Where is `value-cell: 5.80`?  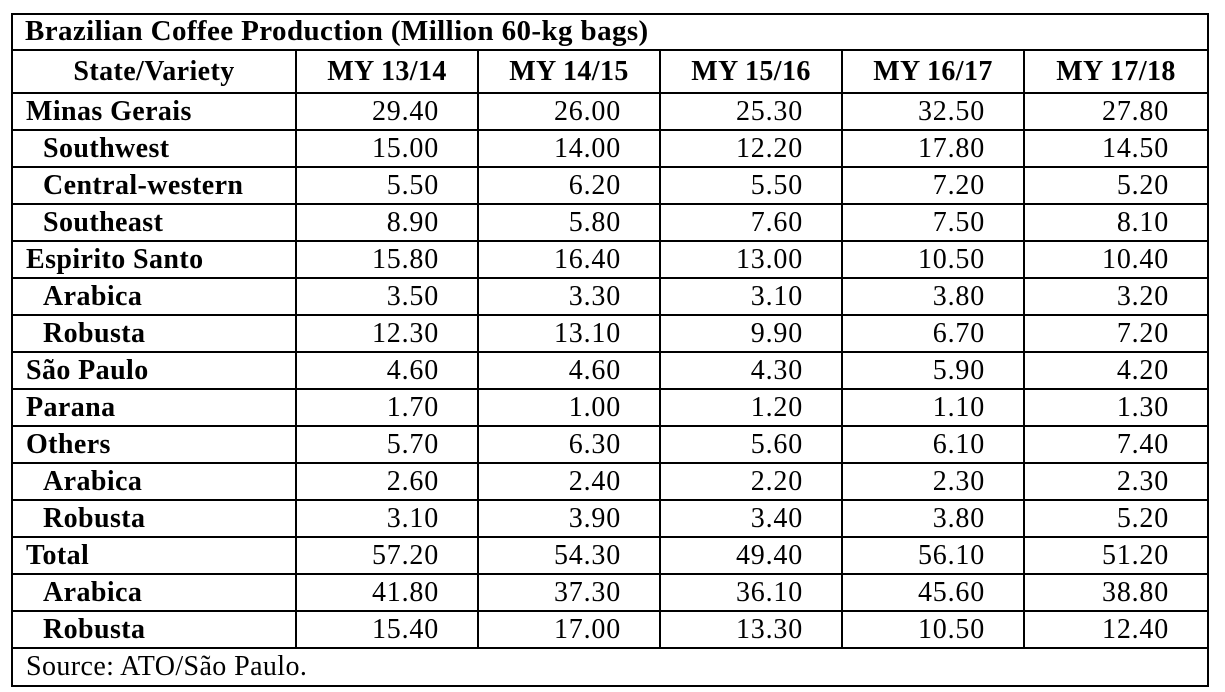
value-cell: 5.80 is located at coordinates (569, 222).